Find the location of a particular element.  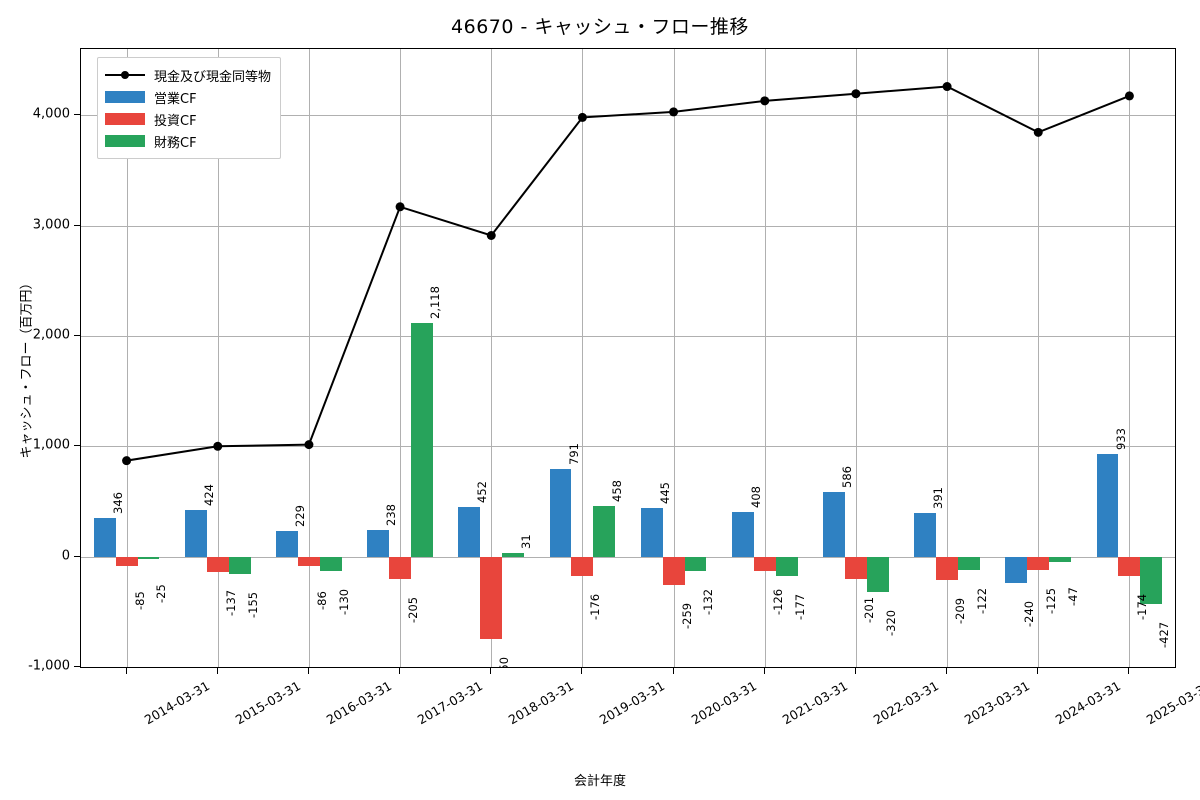

legend-item-financing-cf: 財務CF is located at coordinates (188, 141).